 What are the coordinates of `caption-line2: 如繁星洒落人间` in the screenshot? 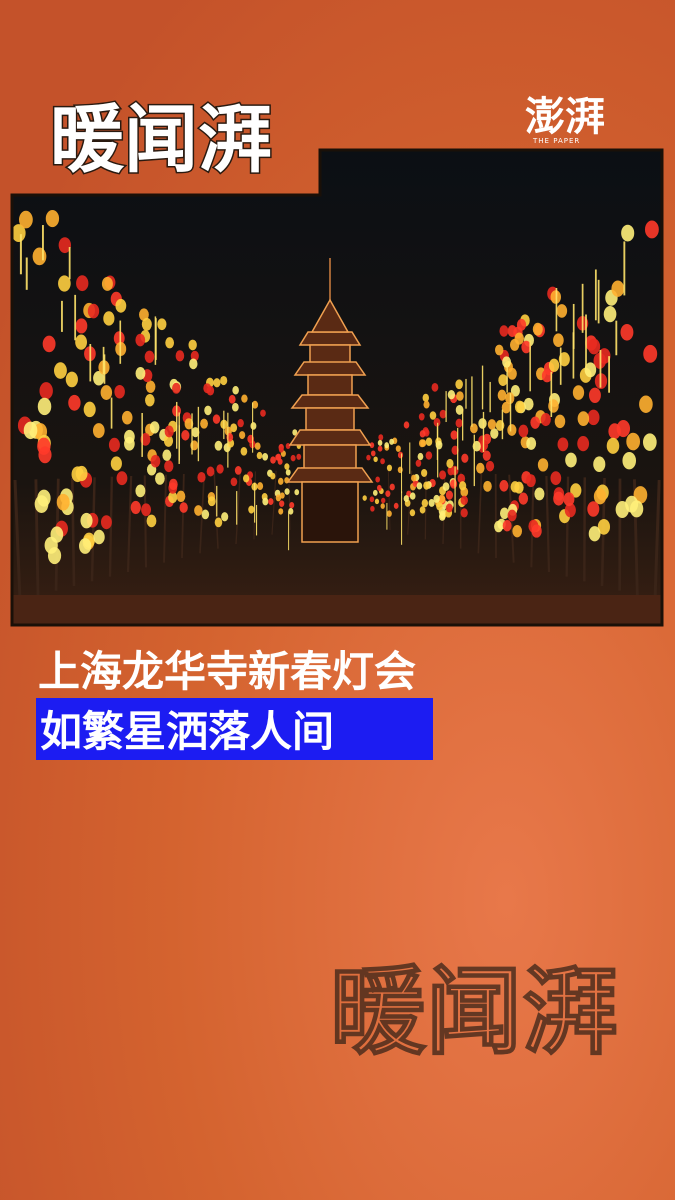 It's located at (187, 731).